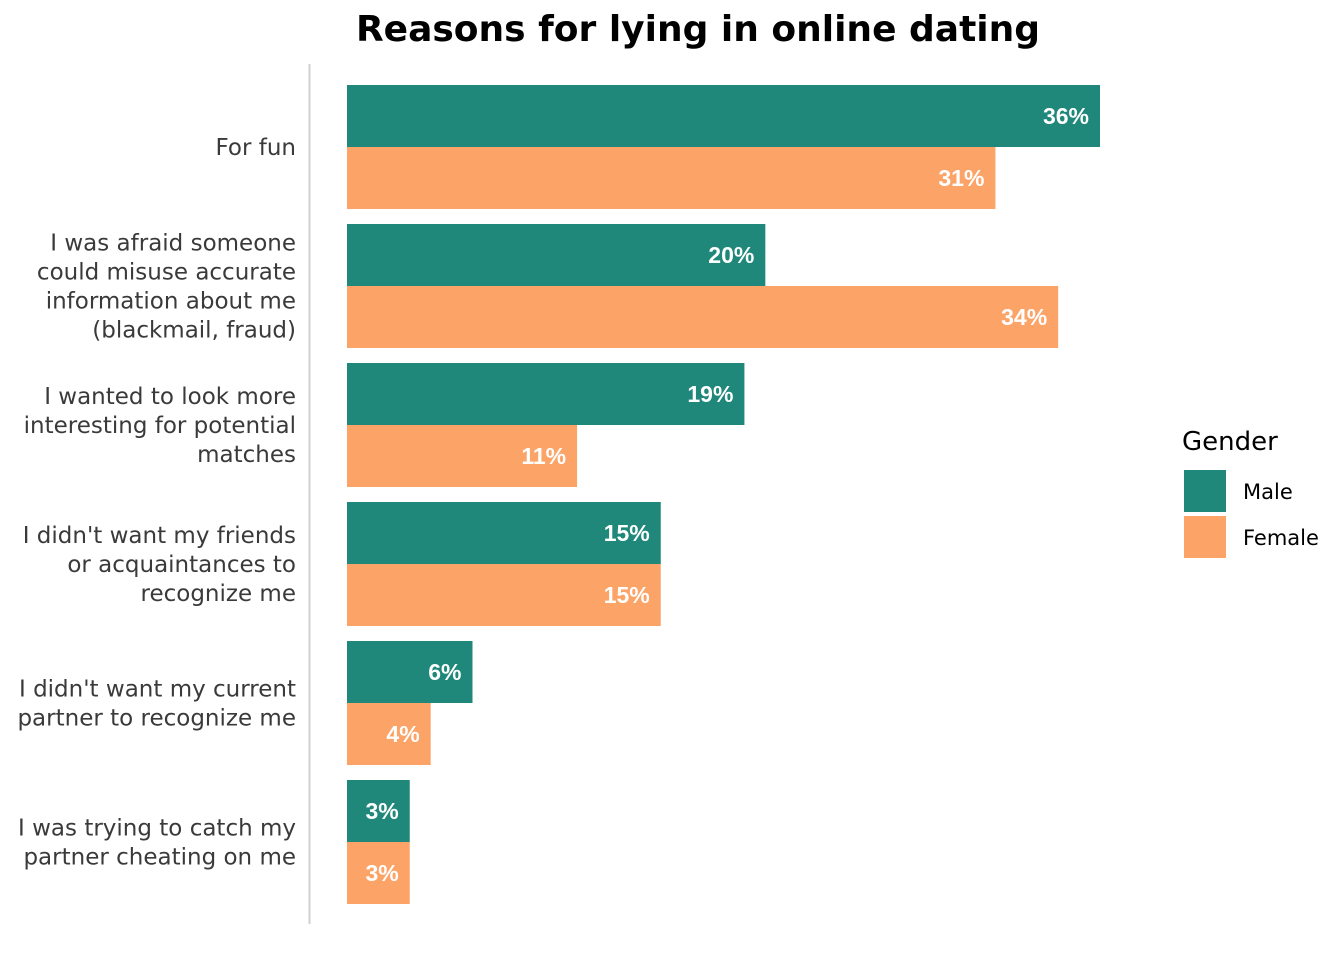 The height and width of the screenshot is (960, 1344). What do you see at coordinates (156, 719) in the screenshot?
I see `category-label-line: partner to recognize me` at bounding box center [156, 719].